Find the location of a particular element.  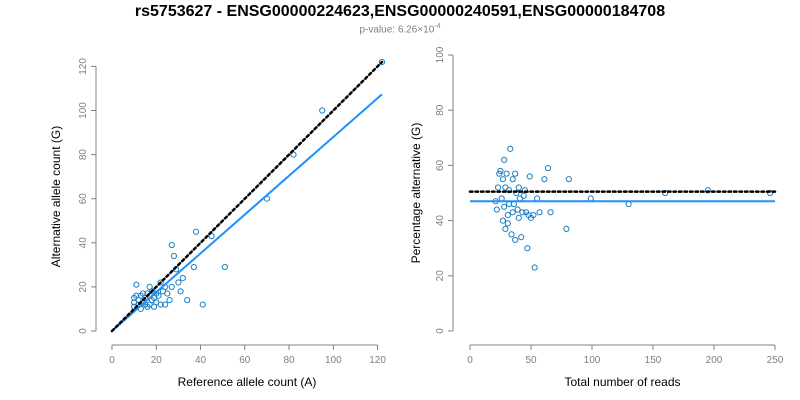

x-tick-label: 80 is located at coordinates (289, 360).